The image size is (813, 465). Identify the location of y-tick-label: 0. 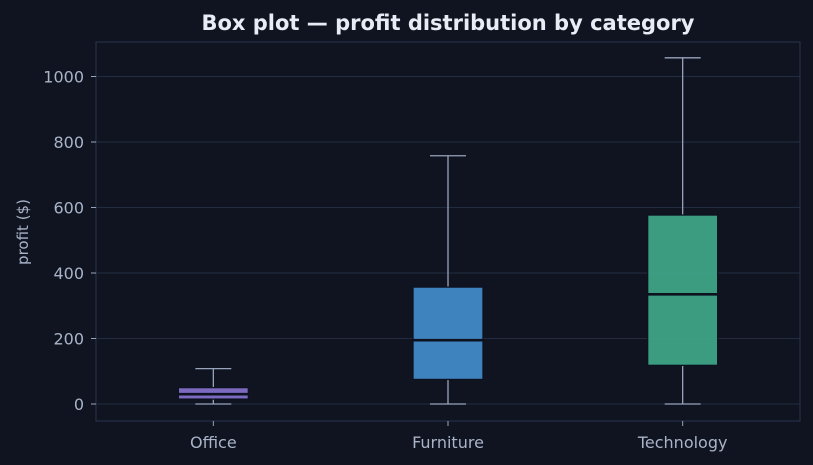
(79, 404).